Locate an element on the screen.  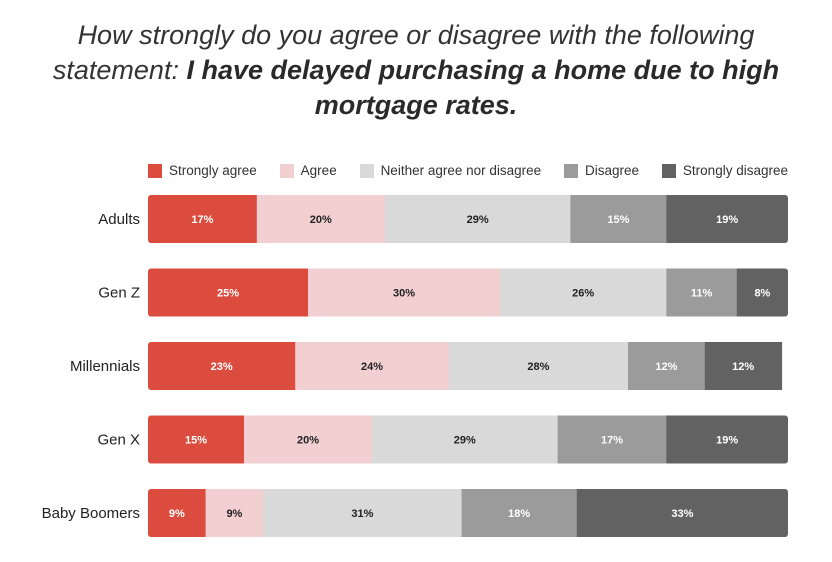
data-label: 33% is located at coordinates (682, 514).